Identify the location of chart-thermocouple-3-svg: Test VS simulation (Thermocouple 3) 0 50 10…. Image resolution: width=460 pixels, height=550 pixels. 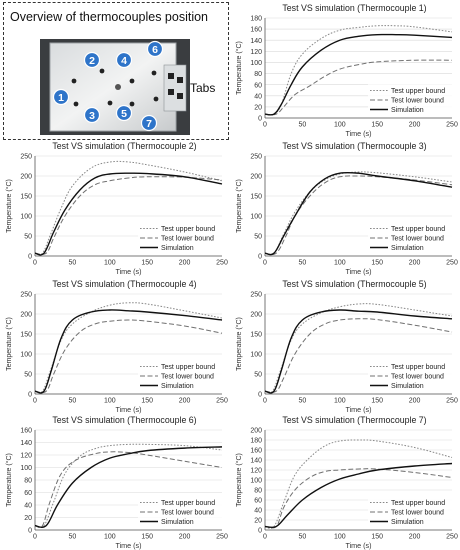
(346, 208).